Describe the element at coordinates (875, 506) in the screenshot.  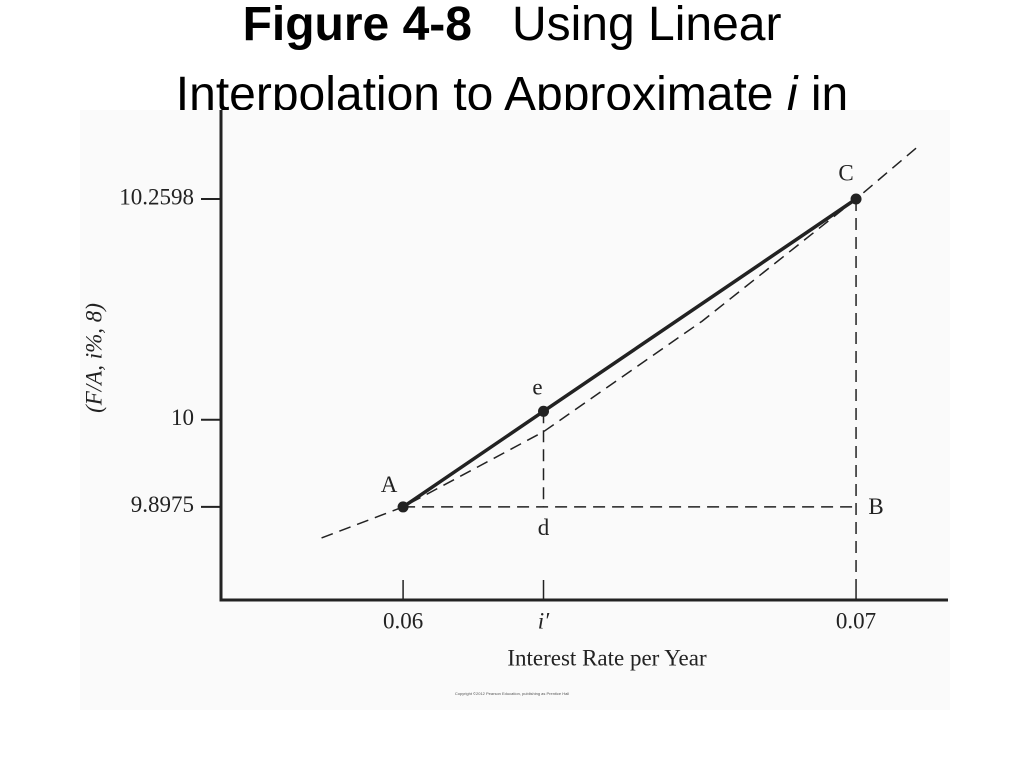
I see `marker-label: B` at that location.